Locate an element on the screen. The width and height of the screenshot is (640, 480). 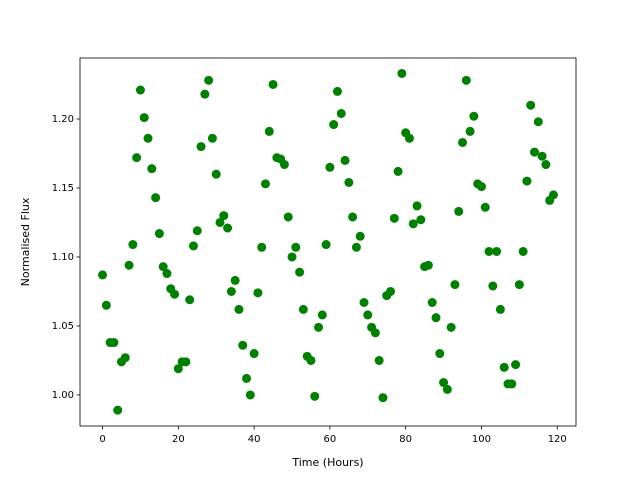
x-tick-label: 0 is located at coordinates (102, 439).